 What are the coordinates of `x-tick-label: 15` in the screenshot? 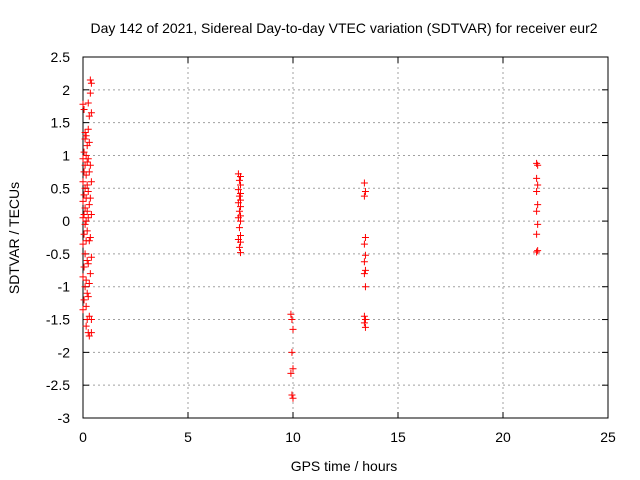 It's located at (398, 437).